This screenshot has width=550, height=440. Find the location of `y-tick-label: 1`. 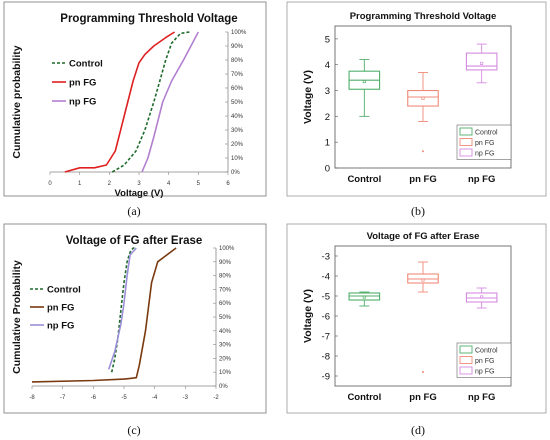

y-tick-label: 1 is located at coordinates (327, 143).